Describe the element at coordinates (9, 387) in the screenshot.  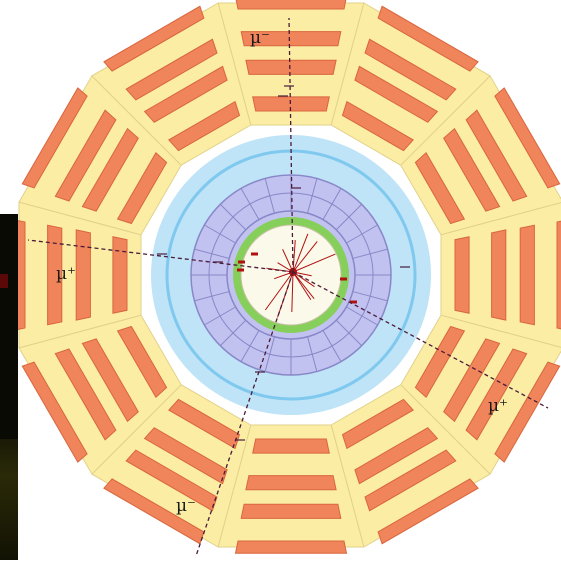
I see `cropped-image-strip` at that location.